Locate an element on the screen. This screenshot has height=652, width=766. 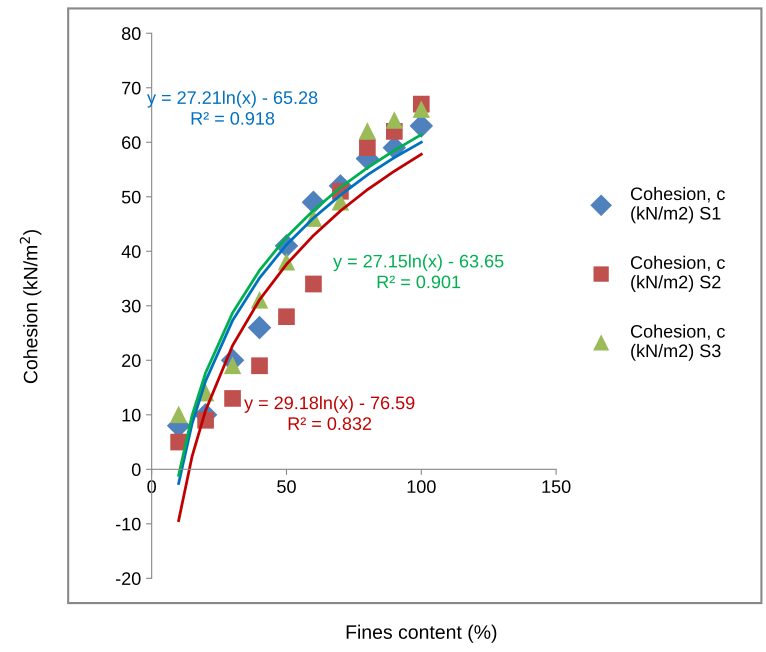
x-tick-label: 100 is located at coordinates (422, 486).